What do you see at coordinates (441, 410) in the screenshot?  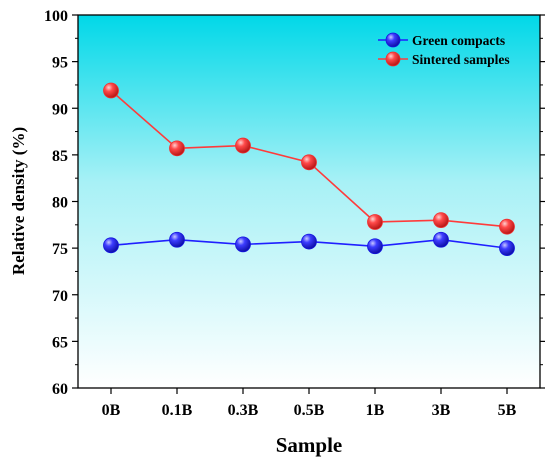 I see `x-tick-label: 3B` at bounding box center [441, 410].